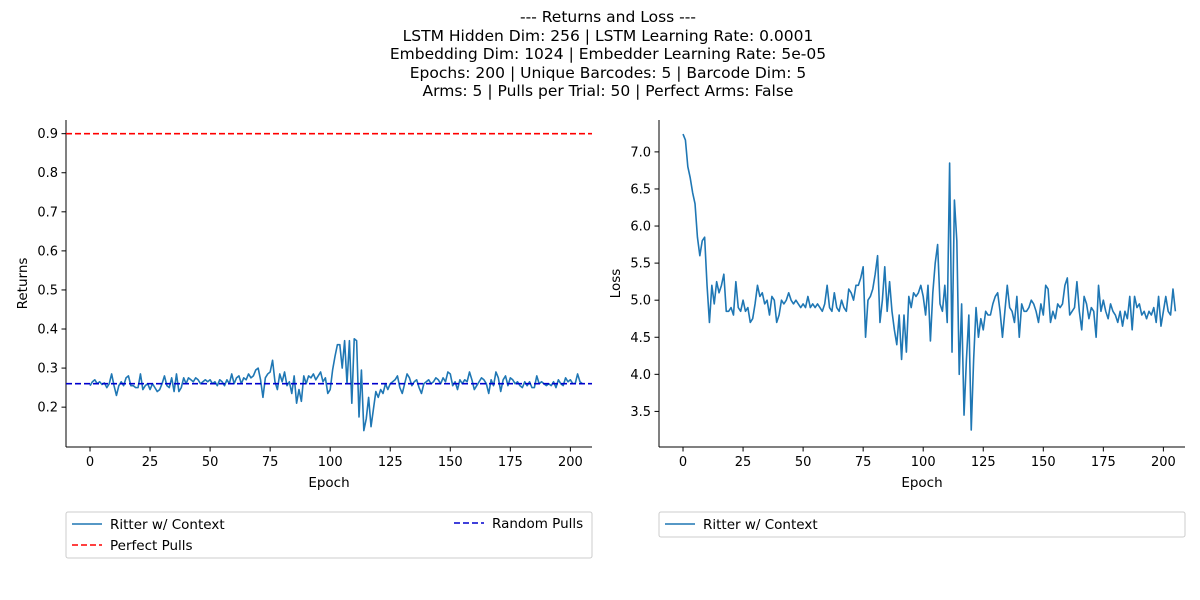 Image resolution: width=1200 pixels, height=600 pixels. Describe the element at coordinates (47, 290) in the screenshot. I see `y-tick-label: 0.5` at that location.